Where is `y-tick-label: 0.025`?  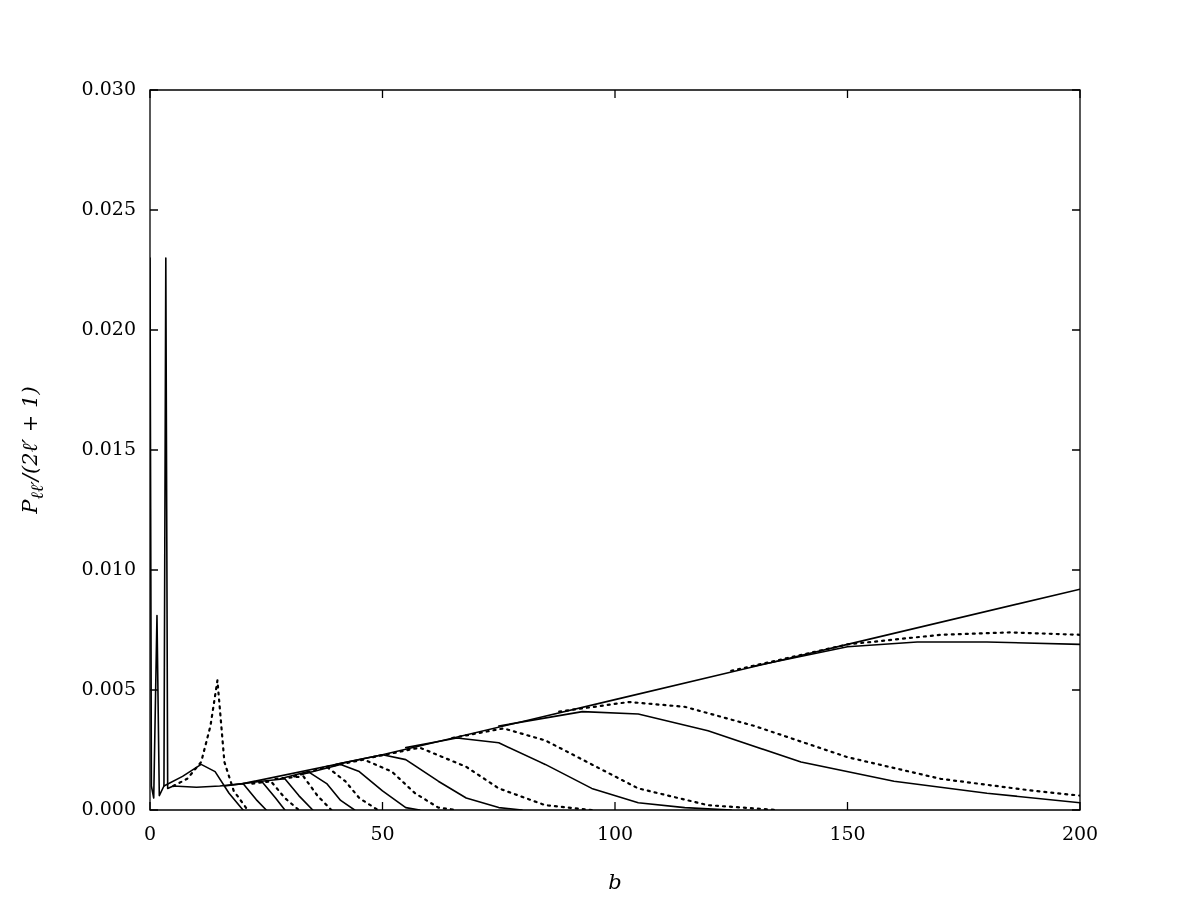 y-tick-label: 0.025 is located at coordinates (108, 207).